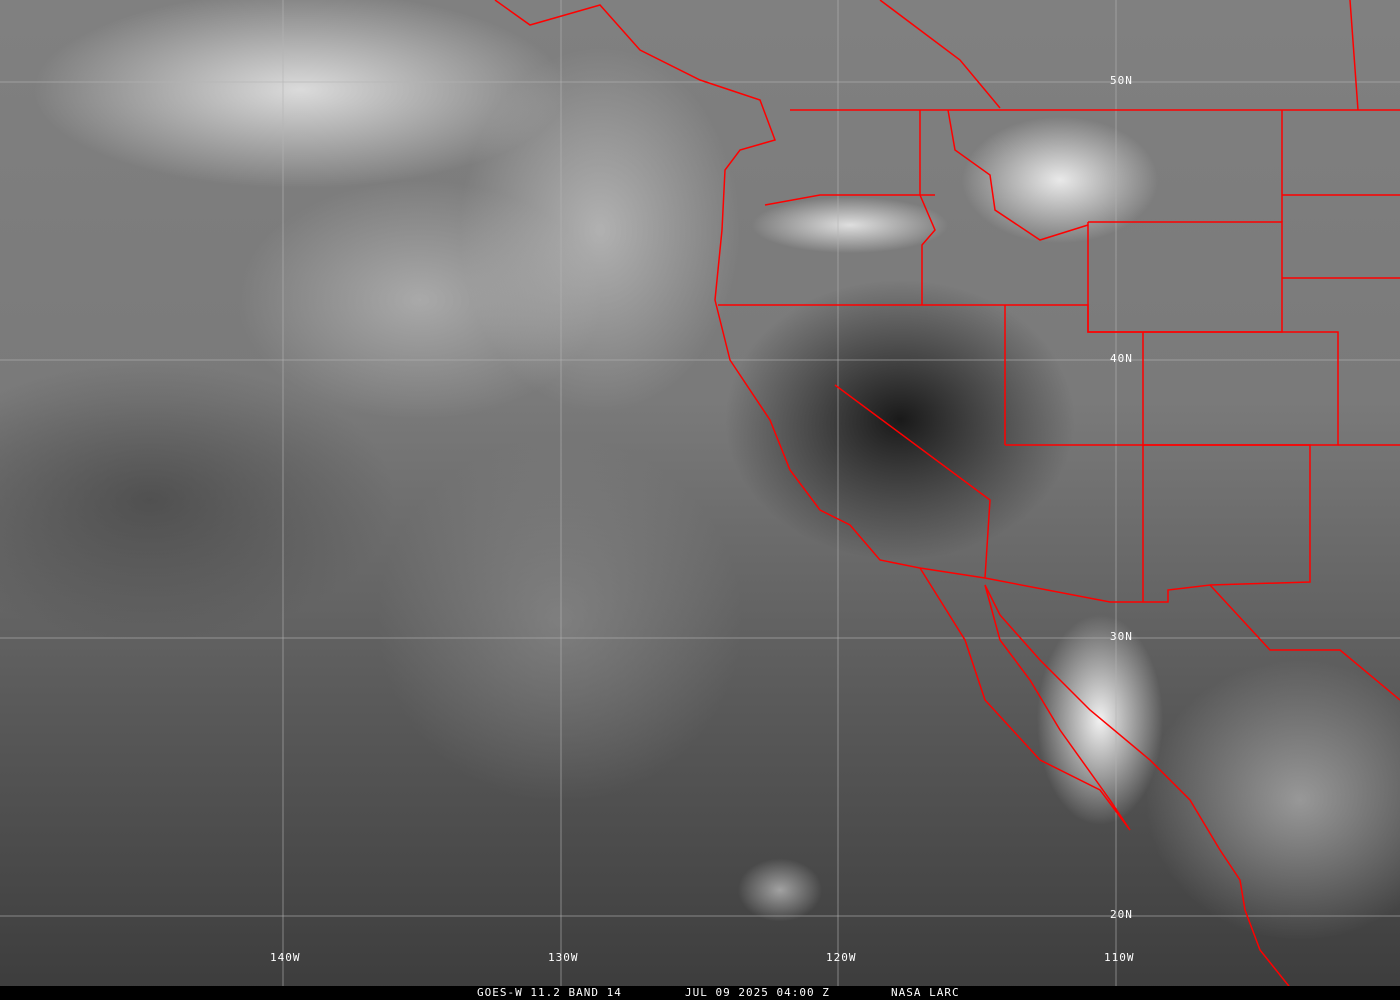 The image size is (1400, 1000). Describe the element at coordinates (1121, 358) in the screenshot. I see `lat-label-40n: 40N` at that location.